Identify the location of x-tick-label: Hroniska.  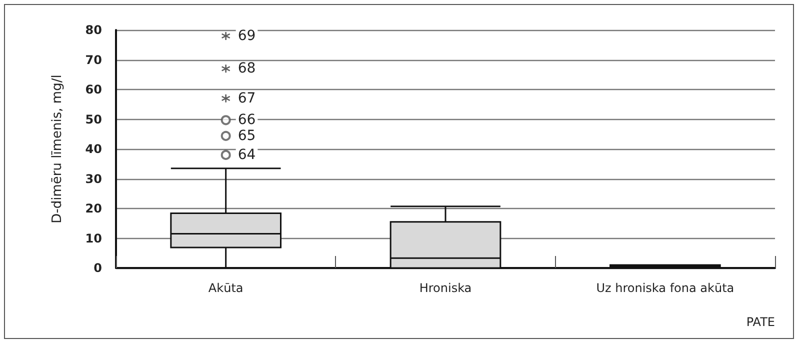
(445, 288).